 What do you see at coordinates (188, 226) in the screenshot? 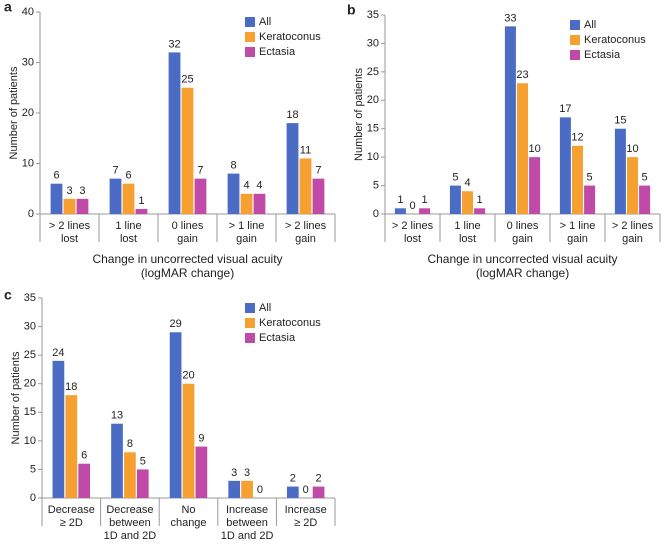
I see `x-tick-label: 0 lines` at bounding box center [188, 226].